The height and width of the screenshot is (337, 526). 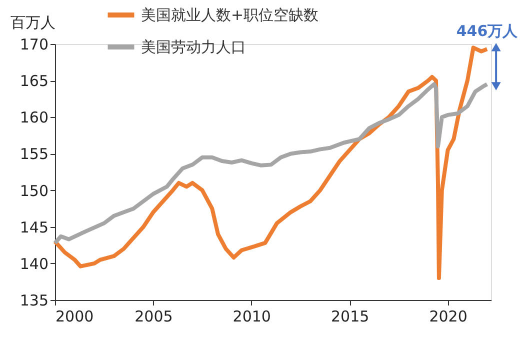 What do you see at coordinates (34, 45) in the screenshot?
I see `y-tick-label: 170` at bounding box center [34, 45].